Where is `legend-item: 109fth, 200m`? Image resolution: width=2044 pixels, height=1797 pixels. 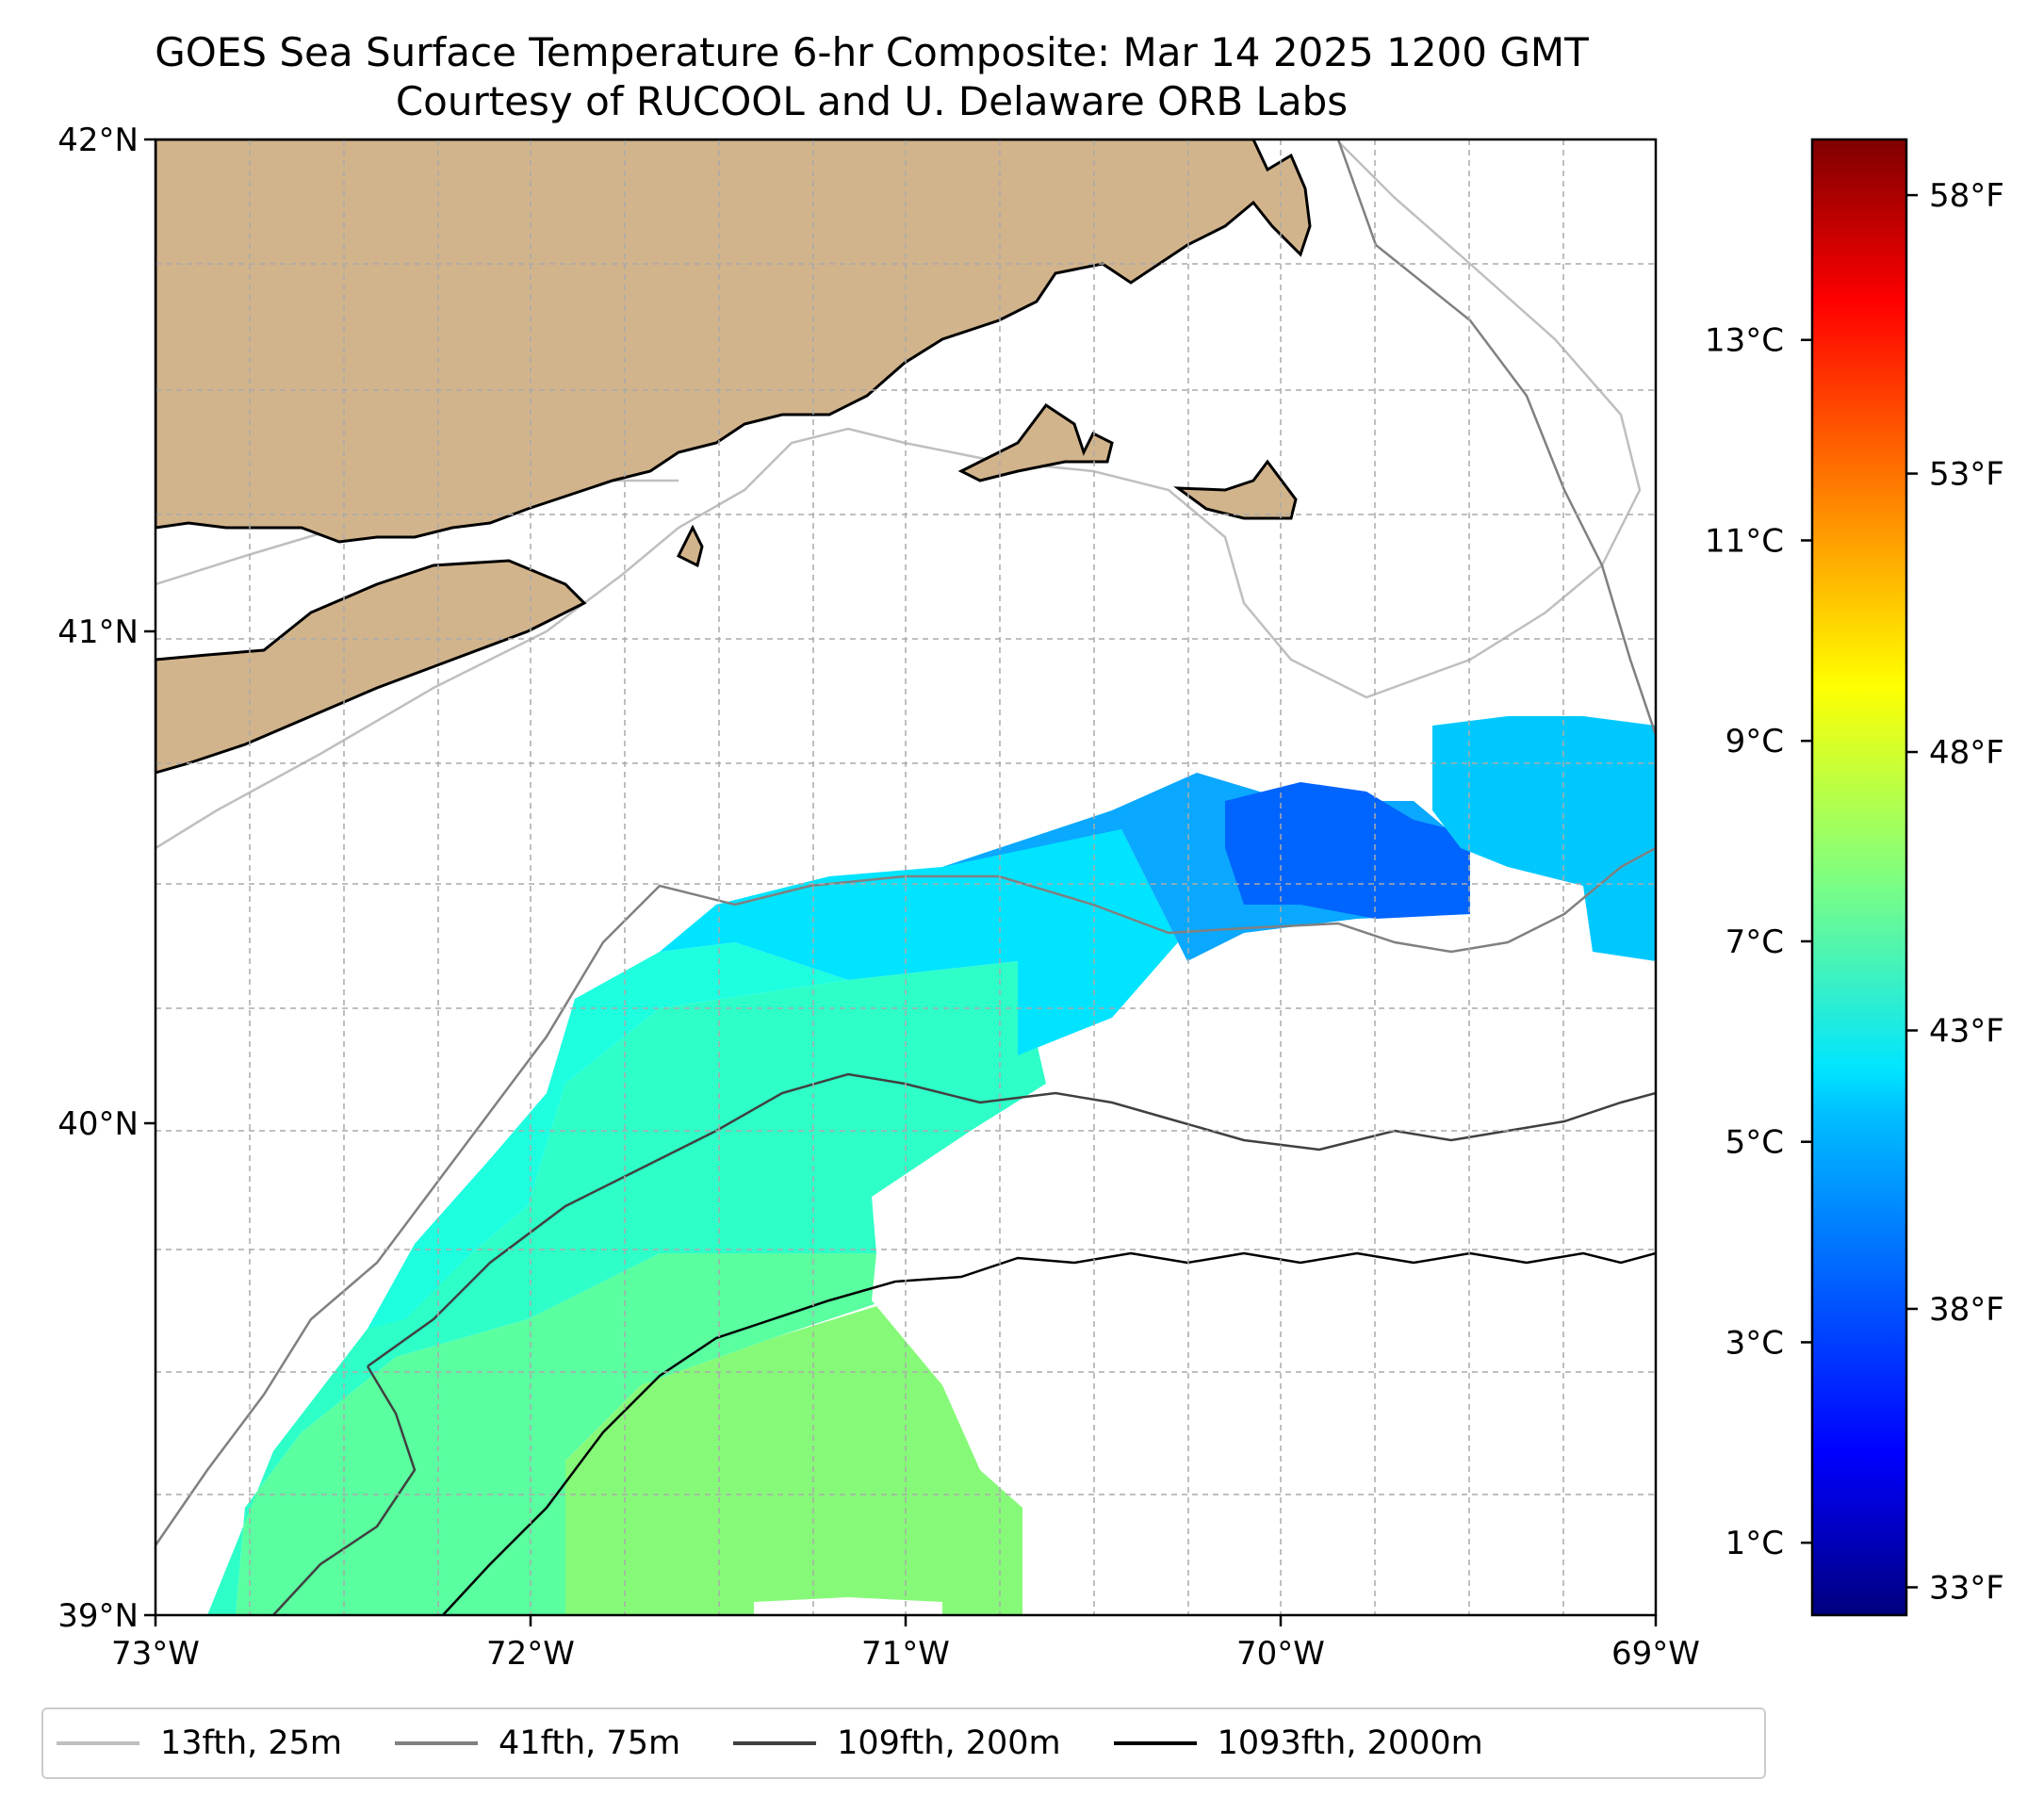
legend-item: 109fth, 200m is located at coordinates (897, 1743).